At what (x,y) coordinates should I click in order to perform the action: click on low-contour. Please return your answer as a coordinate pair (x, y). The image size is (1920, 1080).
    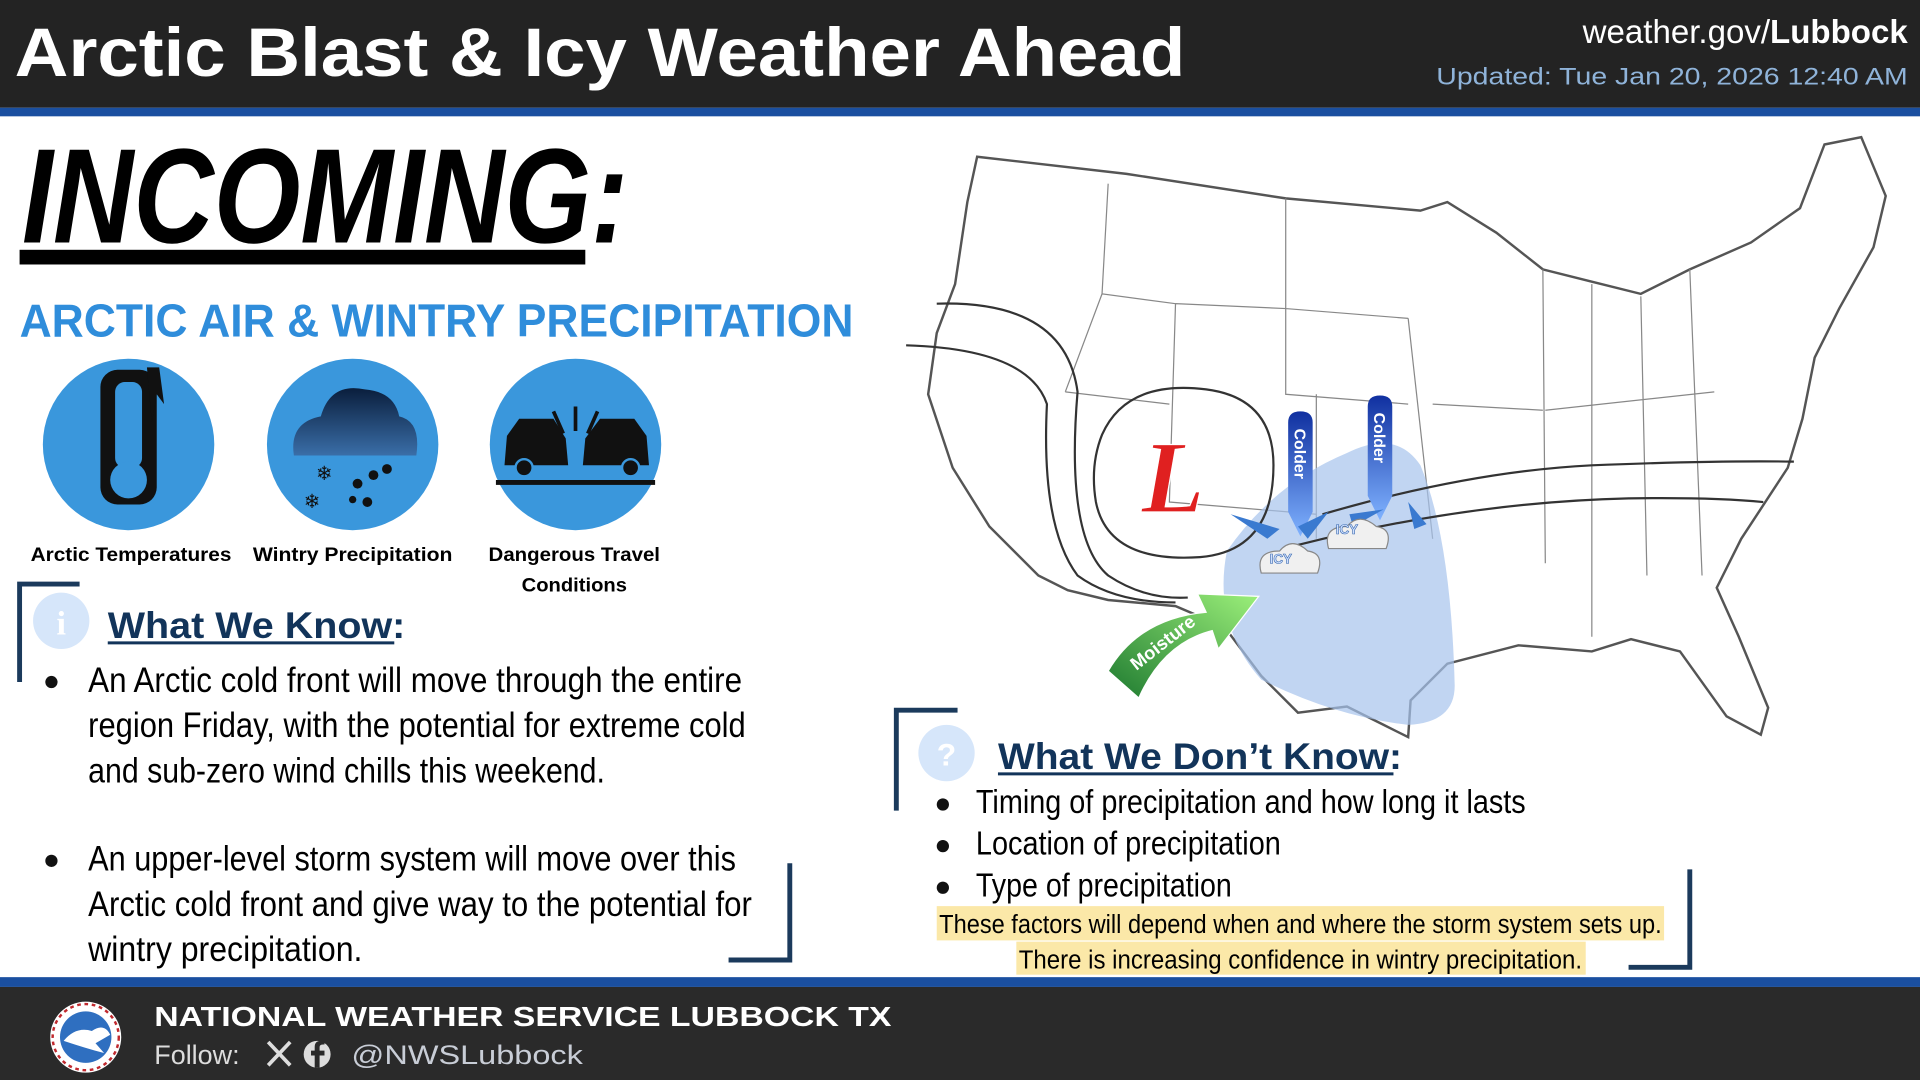
    Looking at the image, I should click on (1183, 472).